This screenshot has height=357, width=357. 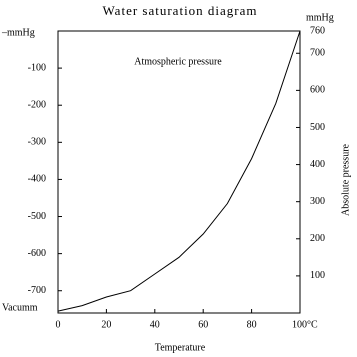 I want to click on y2-tick-label: -300, so click(x=37, y=142).